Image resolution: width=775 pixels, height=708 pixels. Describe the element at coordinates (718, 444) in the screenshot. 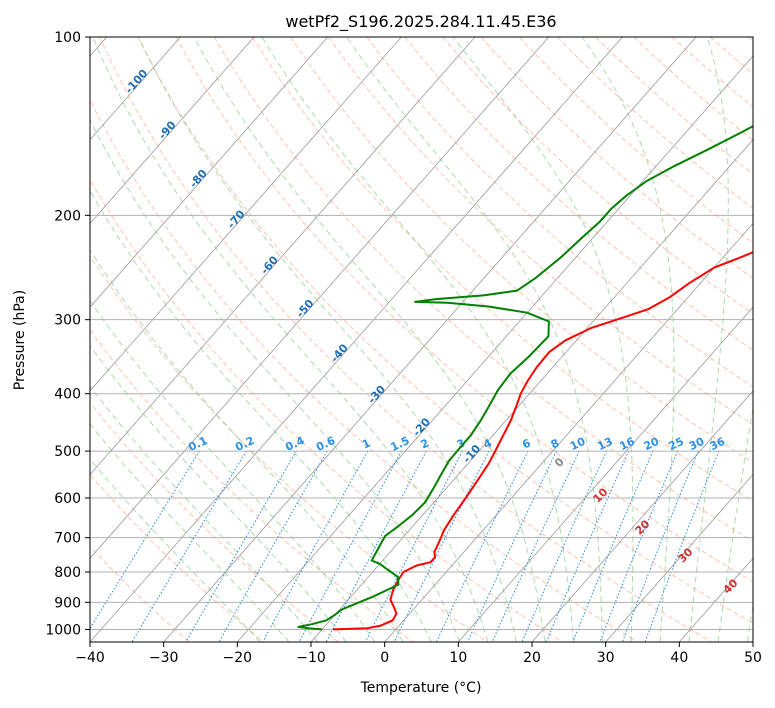

I see `mixing-ratio-label: 36` at that location.